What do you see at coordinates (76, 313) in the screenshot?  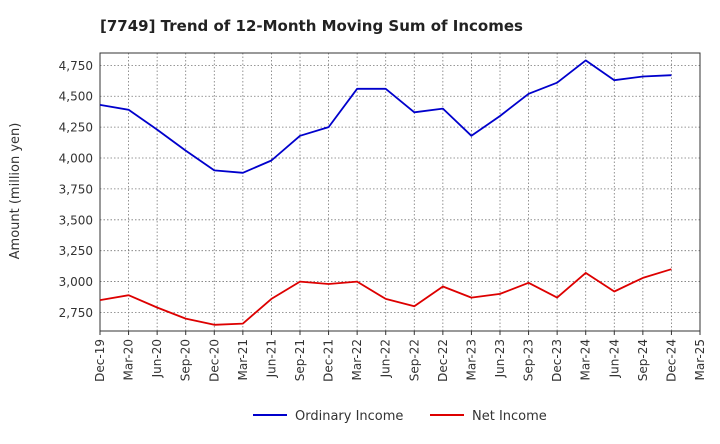 I see `y-tick-label: 2,750` at bounding box center [76, 313].